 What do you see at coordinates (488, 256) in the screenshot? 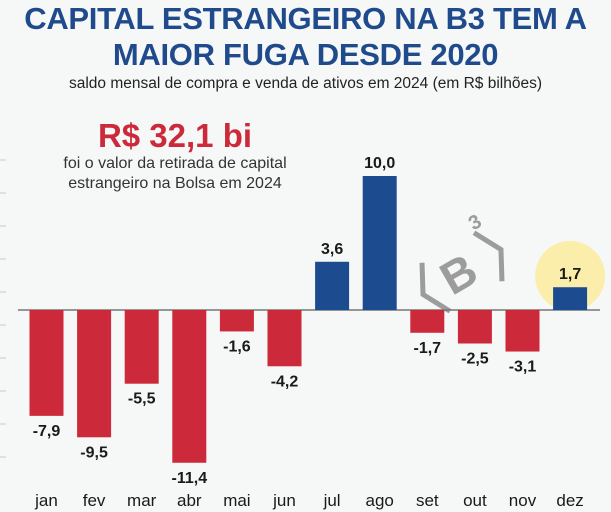
I see `logo-bracket-right` at bounding box center [488, 256].